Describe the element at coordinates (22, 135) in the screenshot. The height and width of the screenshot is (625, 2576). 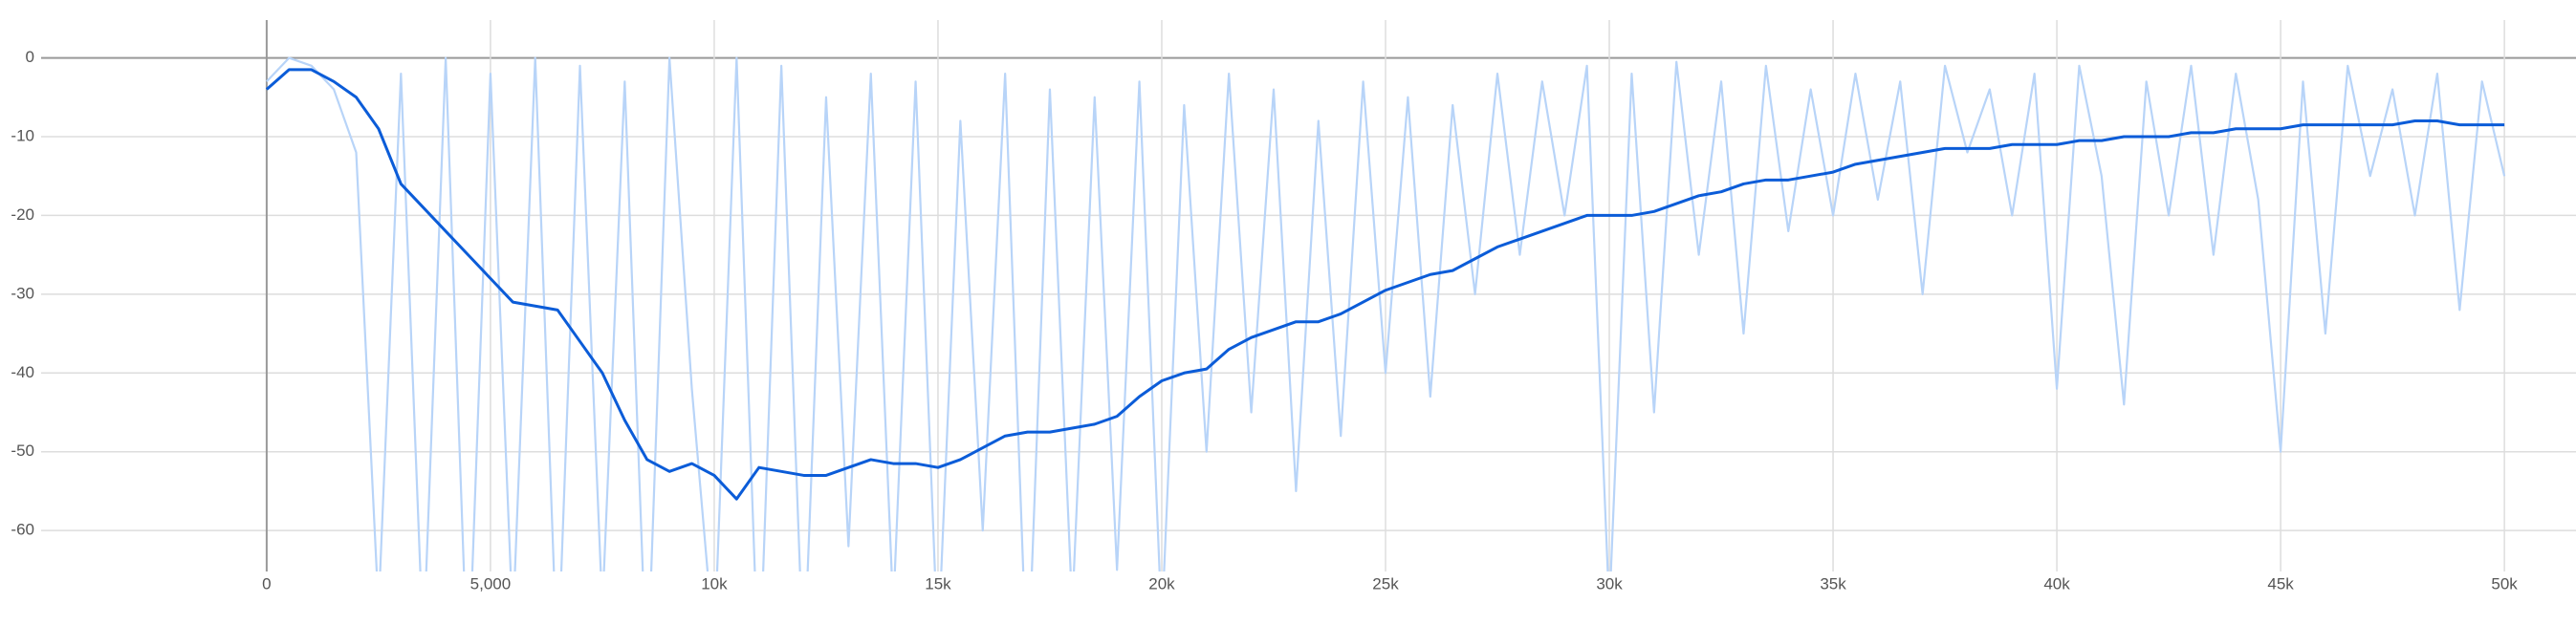
I see `y-tick-label: -10` at that location.